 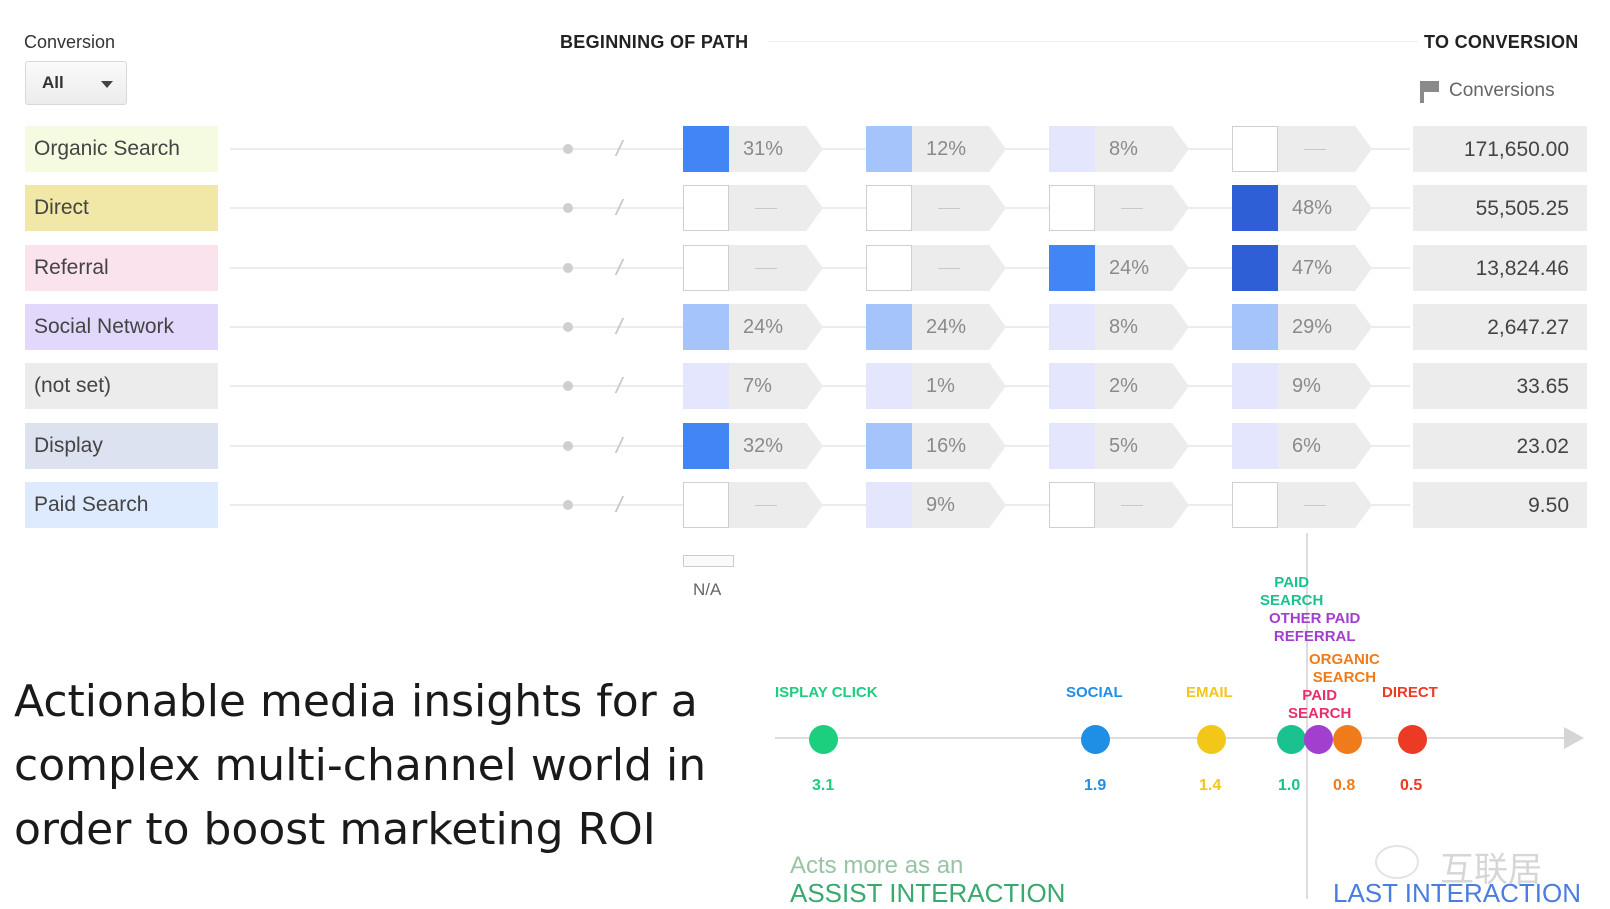 I want to click on wechat-icon, so click(x=1397, y=862).